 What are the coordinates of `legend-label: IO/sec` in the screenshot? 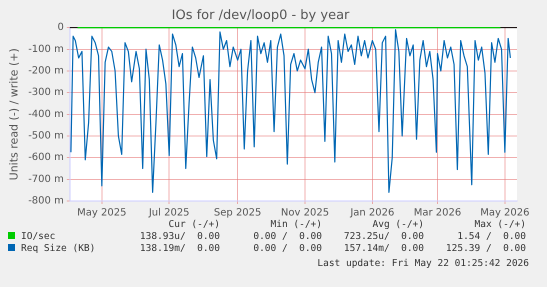 It's located at (38, 236).